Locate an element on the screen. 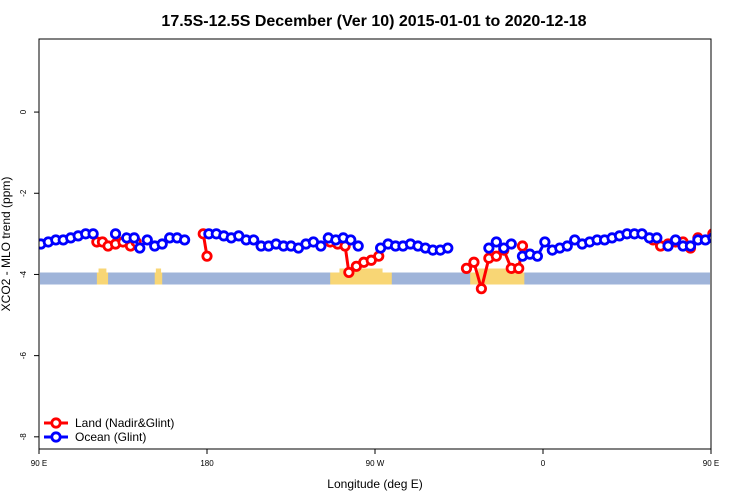  x-axis: 90 E 180 90 W 0 90 E is located at coordinates (375, 458).